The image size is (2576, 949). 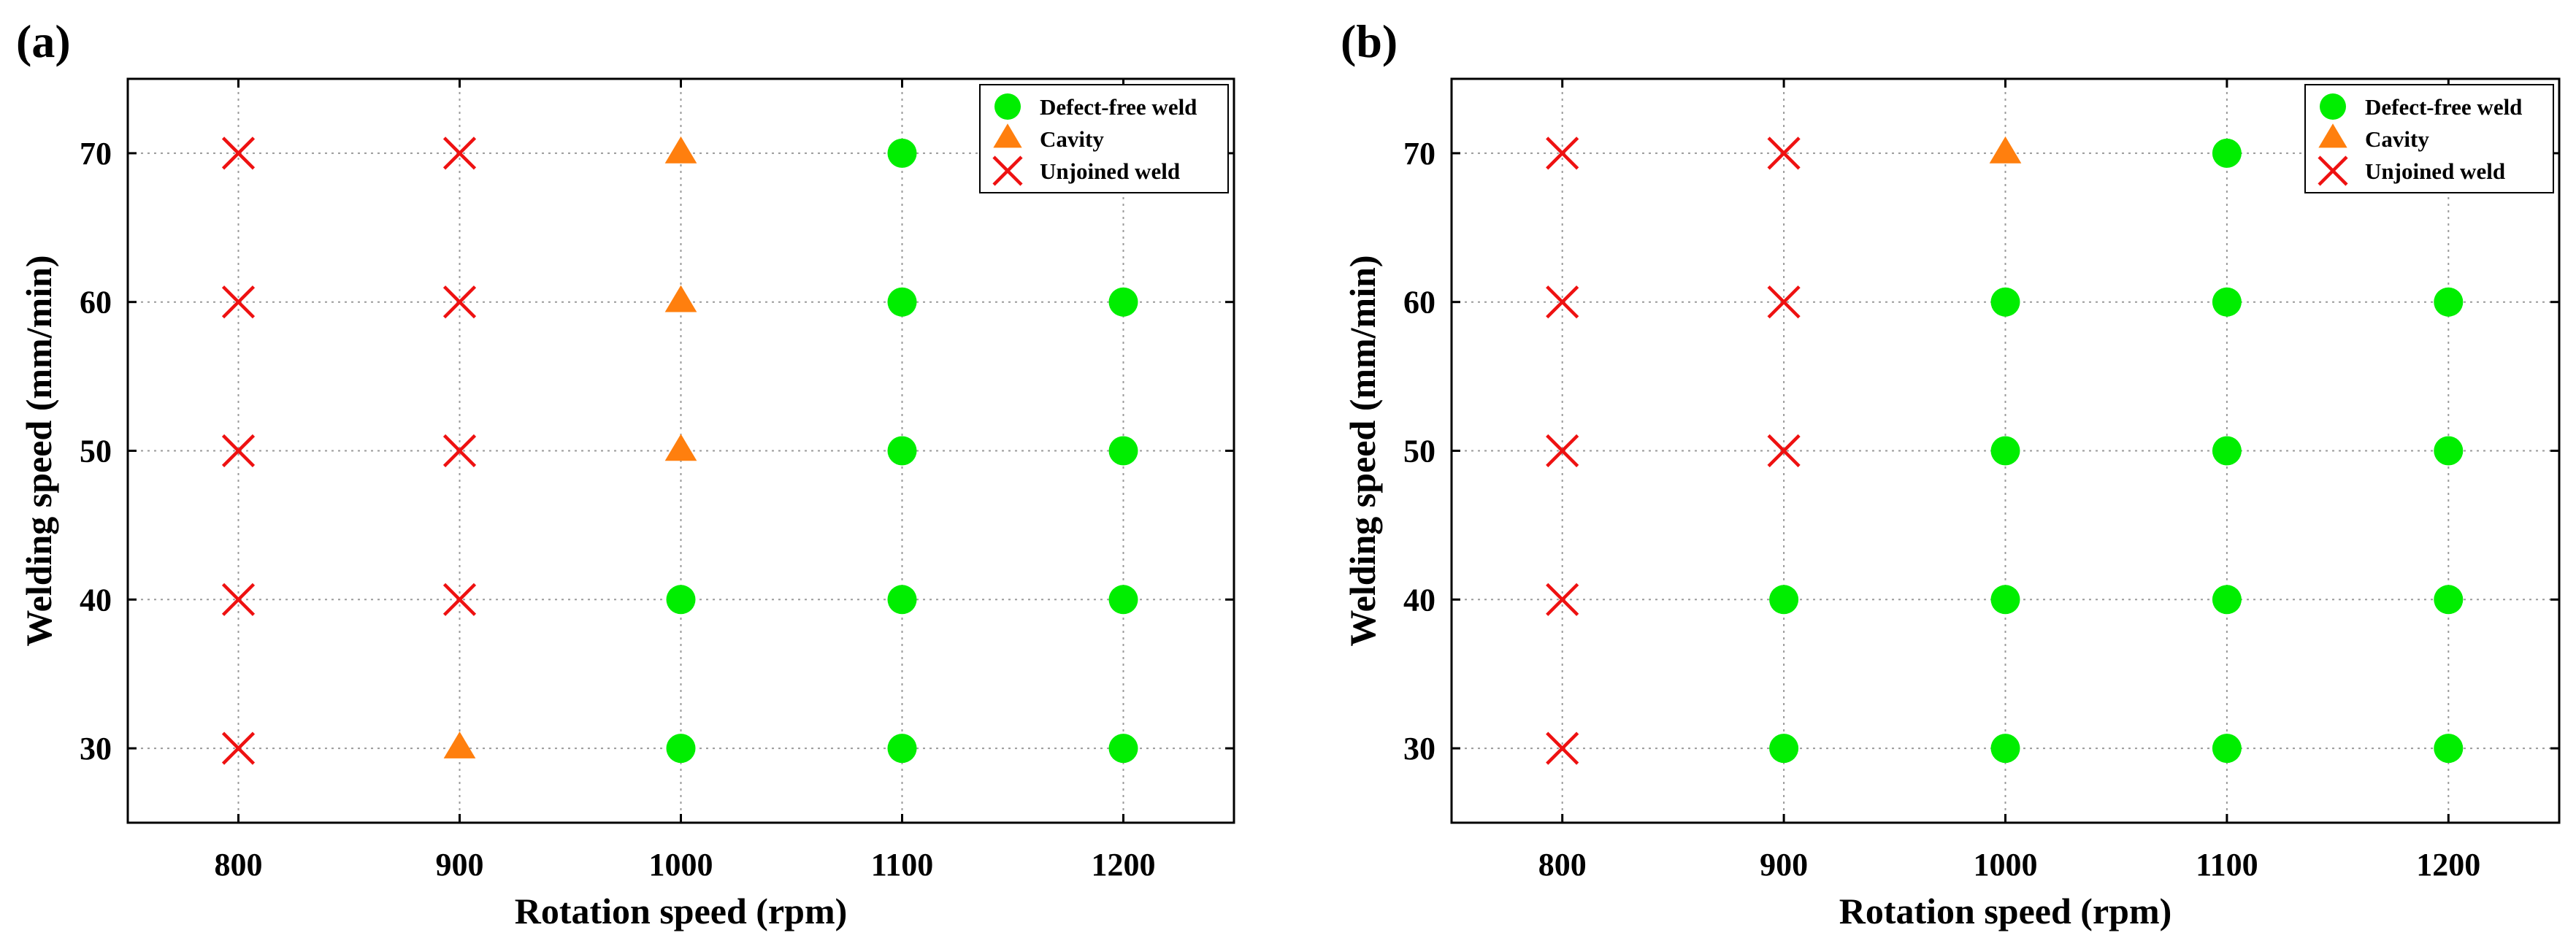 I want to click on panel-label: (b), so click(x=1369, y=41).